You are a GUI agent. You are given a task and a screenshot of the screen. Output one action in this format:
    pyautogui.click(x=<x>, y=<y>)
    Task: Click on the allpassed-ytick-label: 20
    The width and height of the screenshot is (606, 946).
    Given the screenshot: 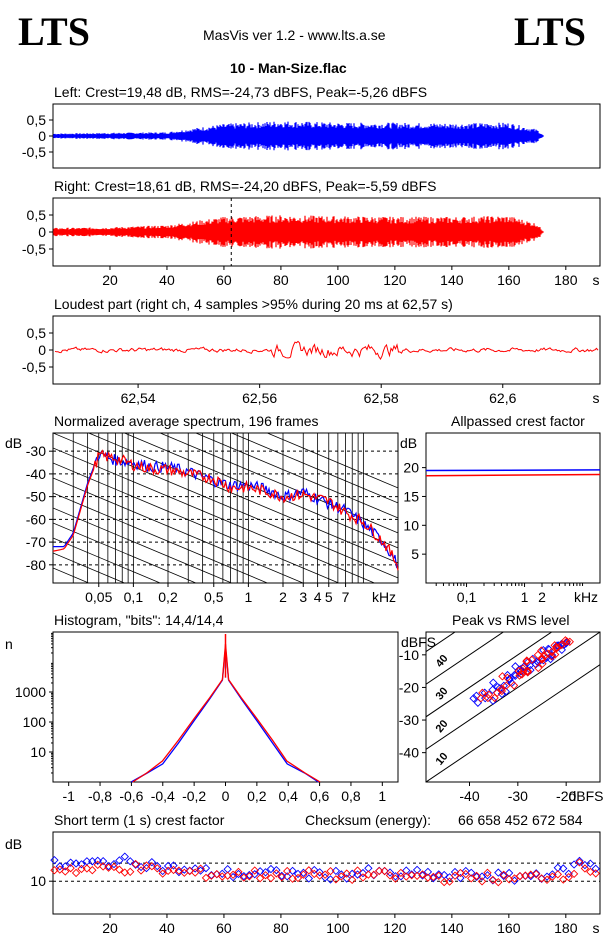 What is the action you would take?
    pyautogui.click(x=411, y=468)
    